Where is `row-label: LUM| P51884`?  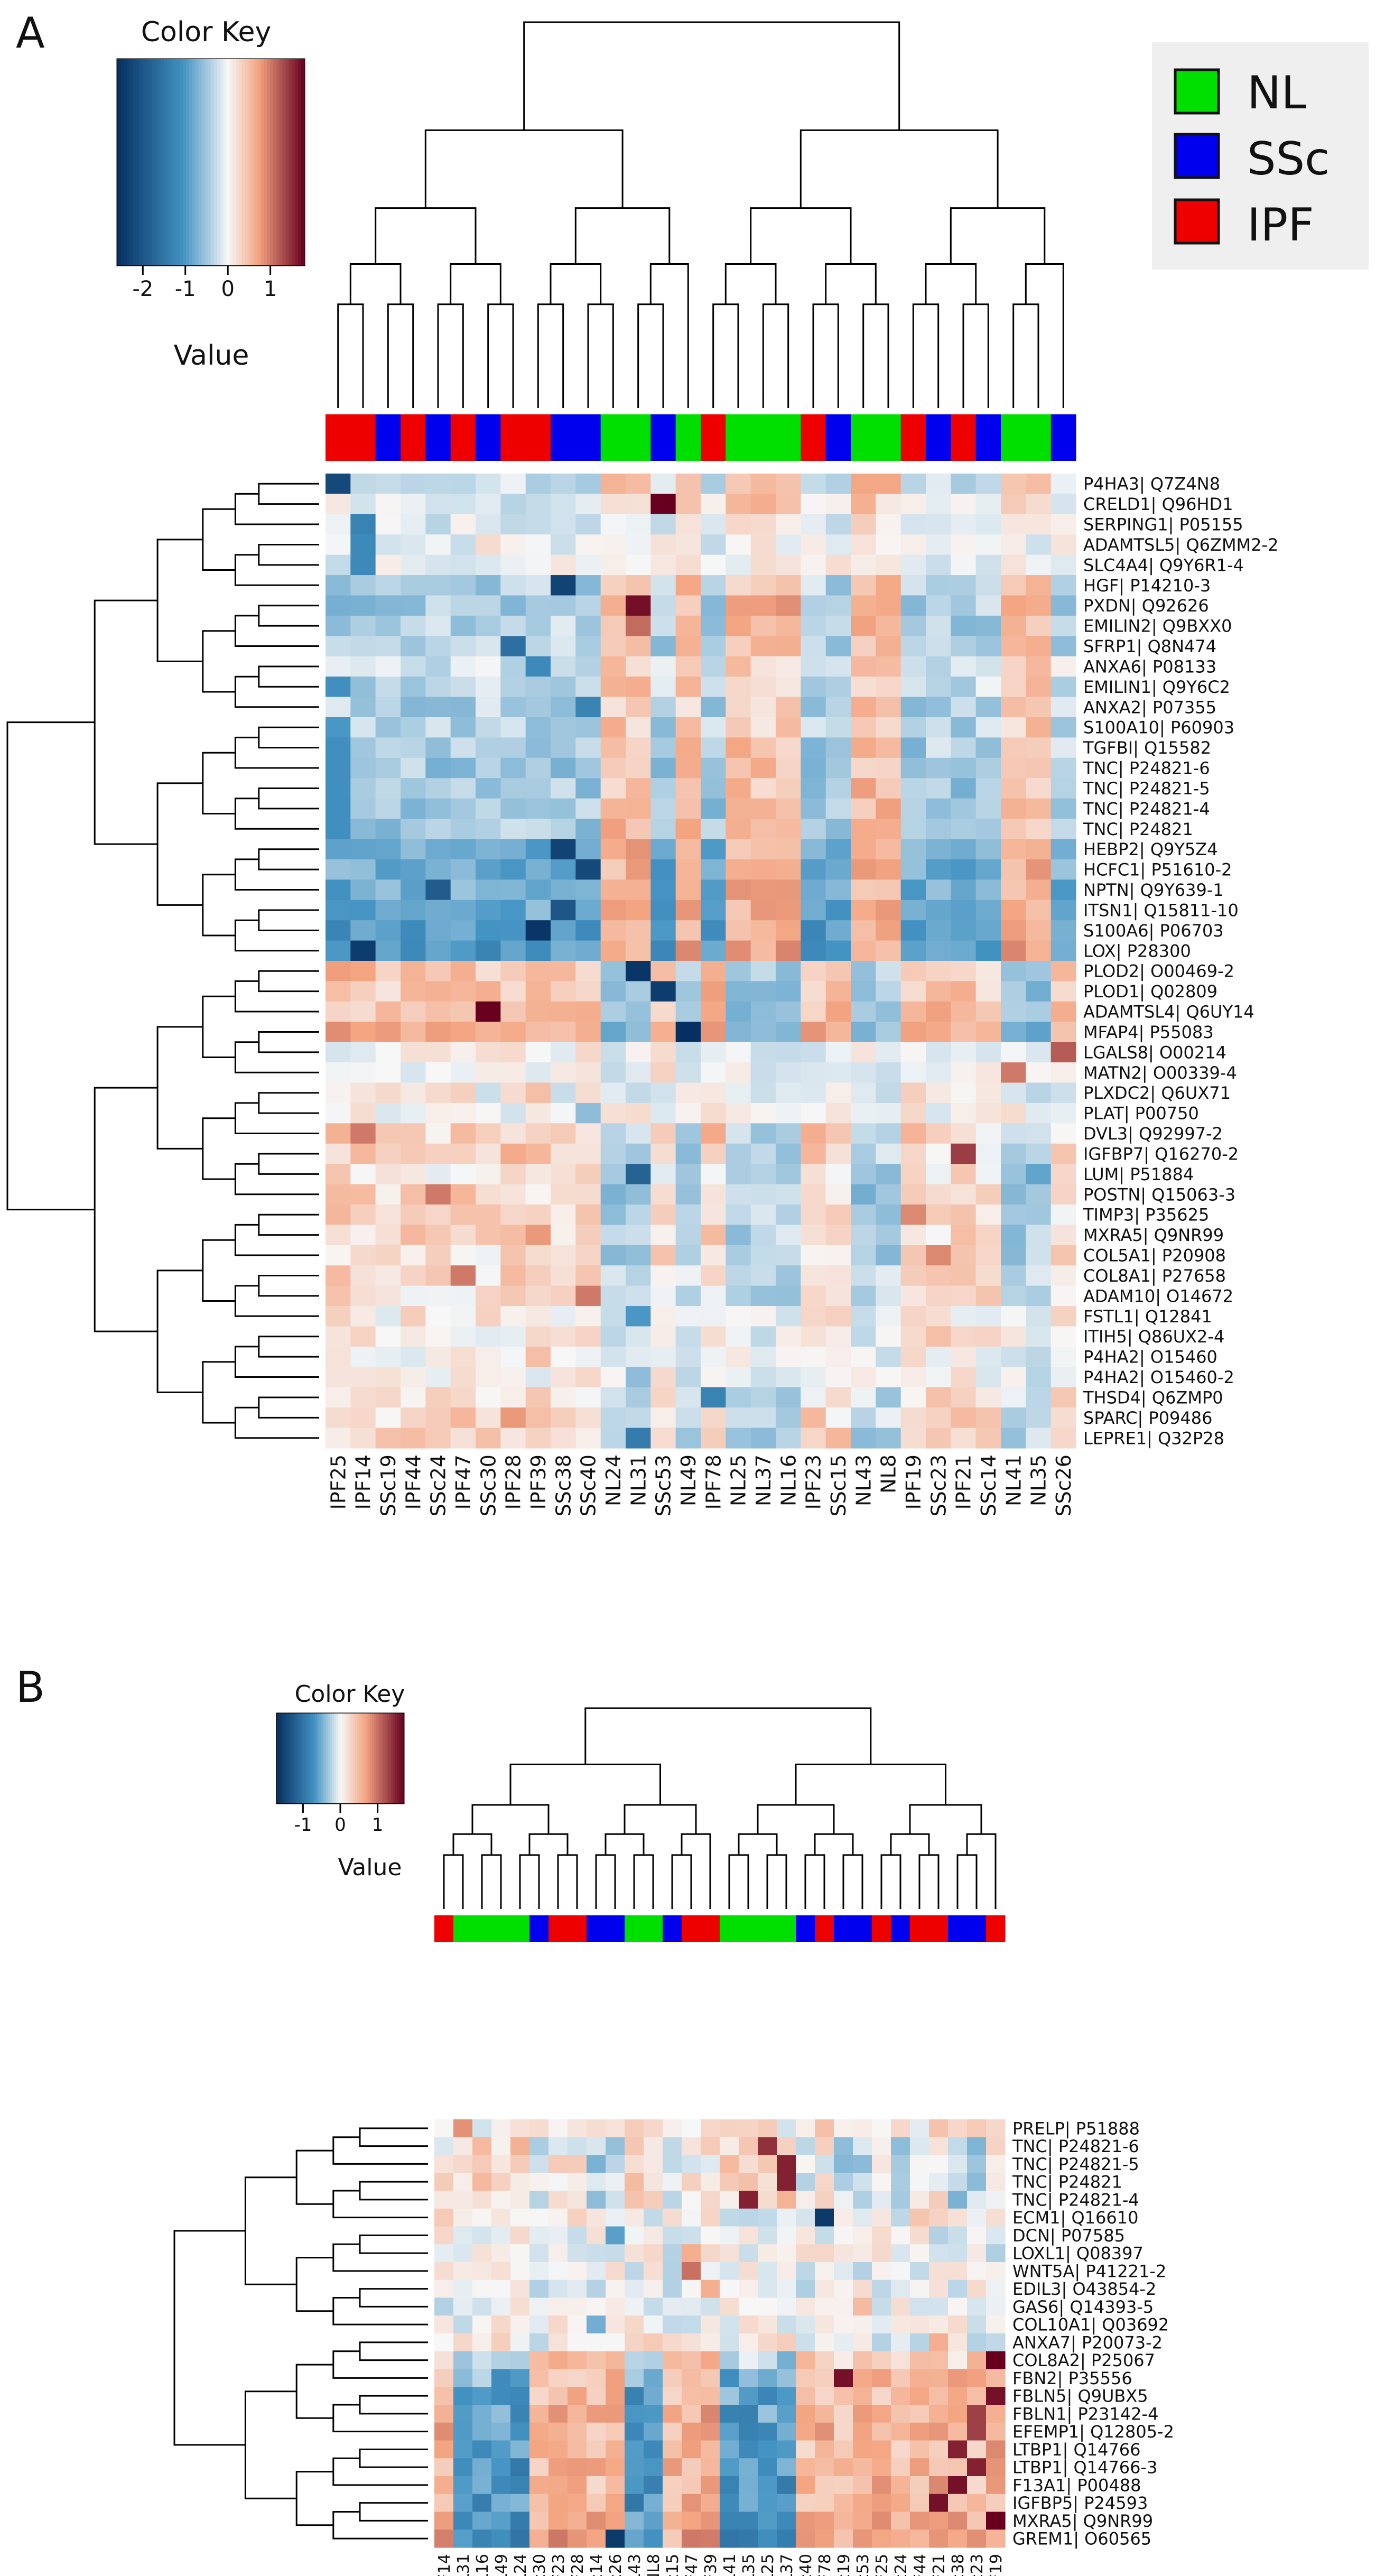
row-label: LUM| P51884 is located at coordinates (1138, 1174).